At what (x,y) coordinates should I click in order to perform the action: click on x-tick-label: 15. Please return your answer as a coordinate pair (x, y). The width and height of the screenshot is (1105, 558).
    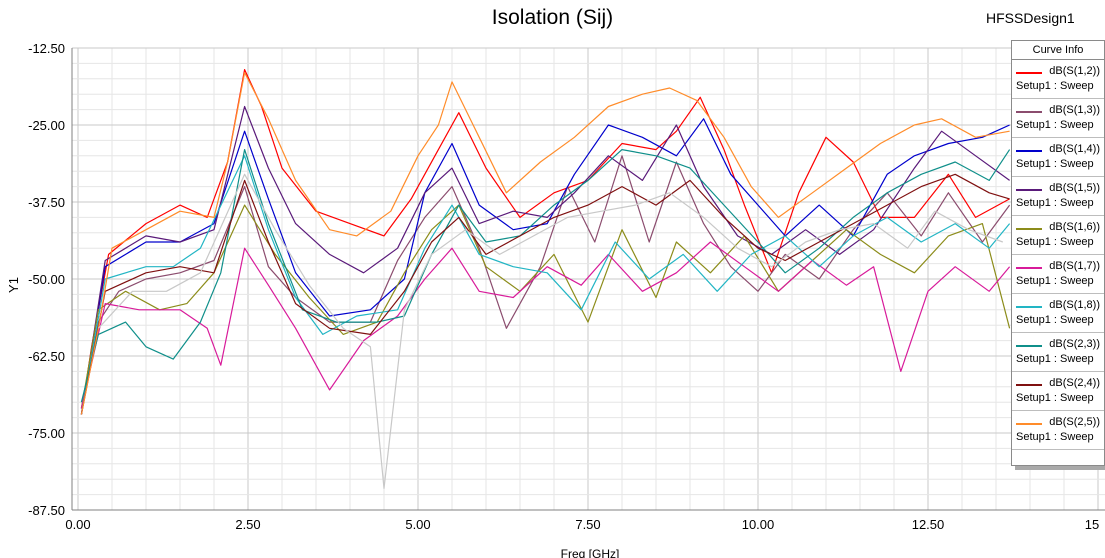
    Looking at the image, I should click on (1092, 524).